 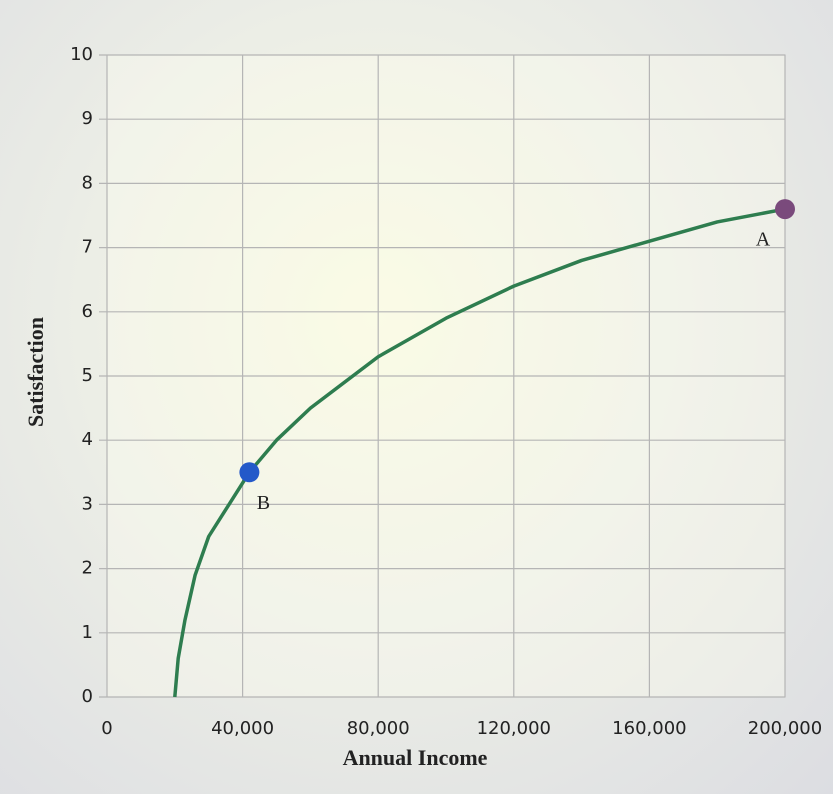 I want to click on y-axis-label: Satisfaction, so click(x=35, y=372).